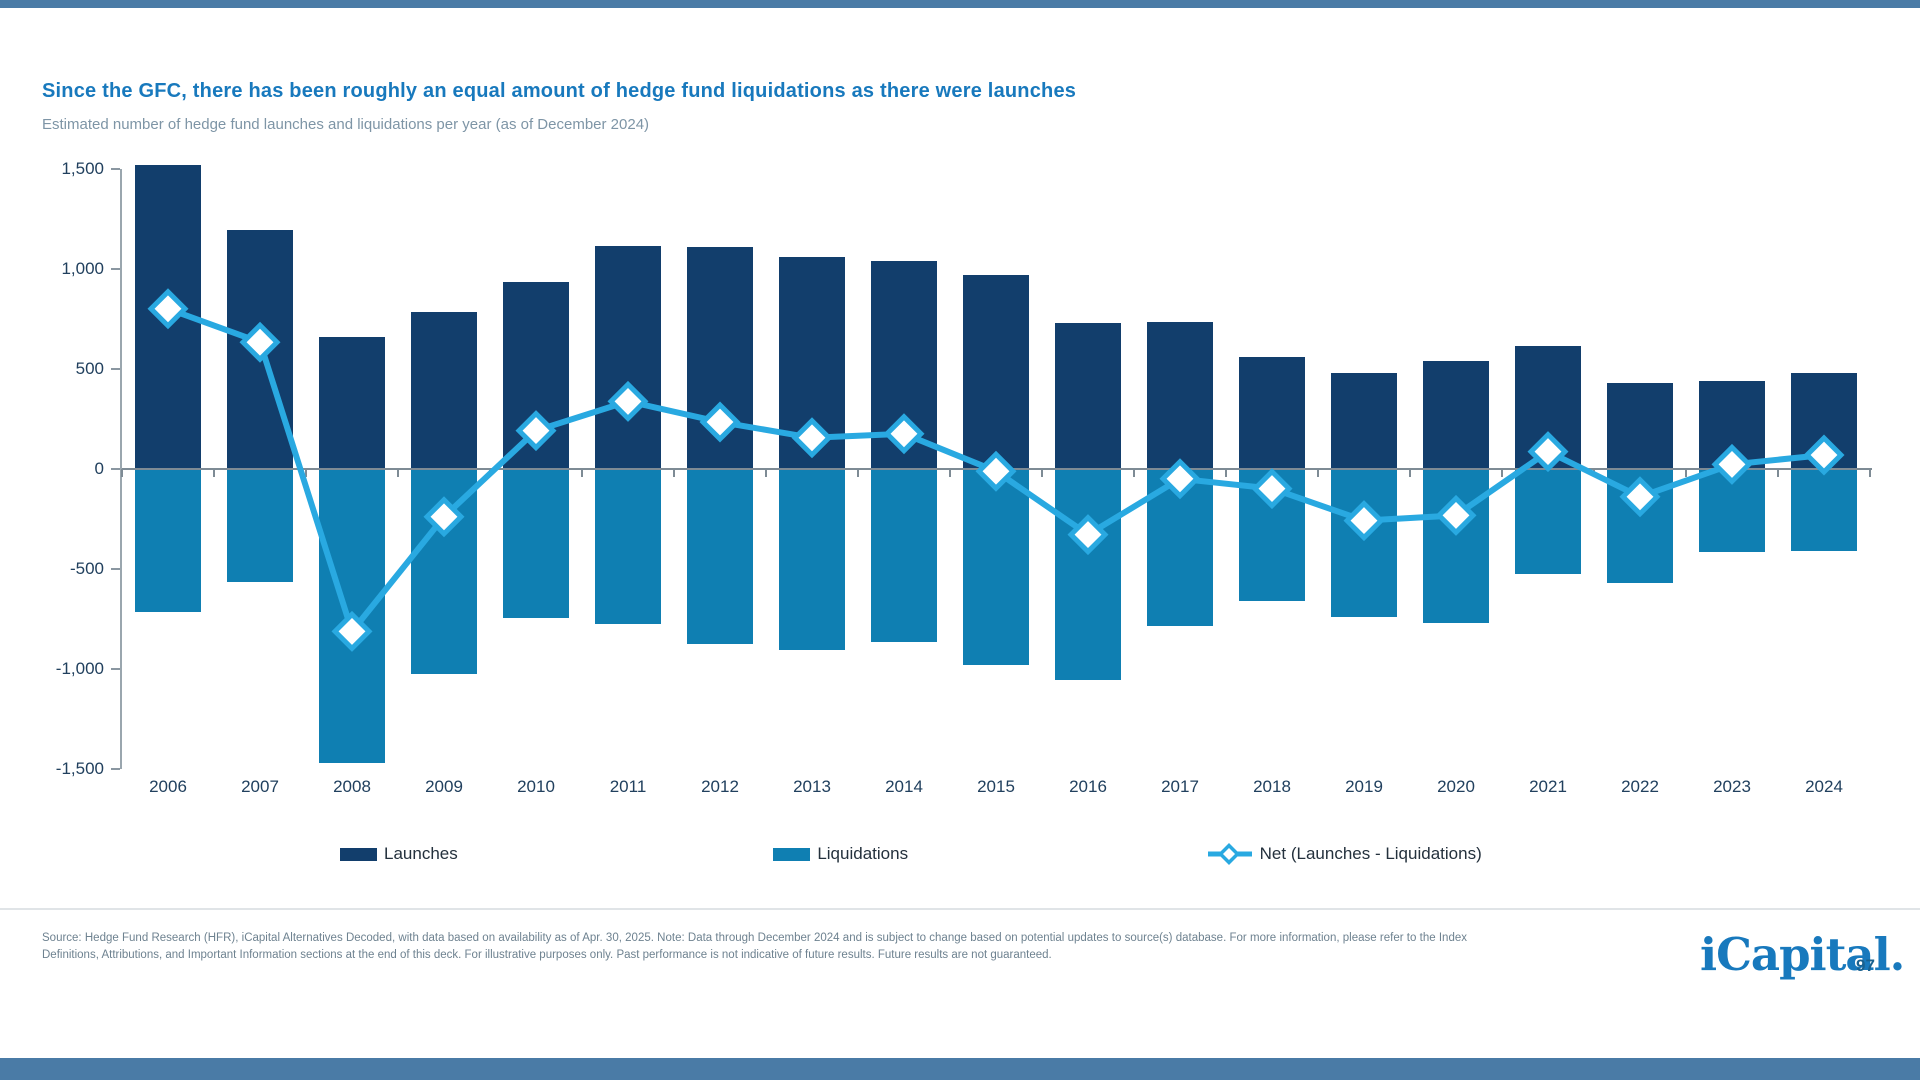 The height and width of the screenshot is (1080, 1920). Describe the element at coordinates (79, 668) in the screenshot. I see `y-axis-tick-label: -1,000` at that location.